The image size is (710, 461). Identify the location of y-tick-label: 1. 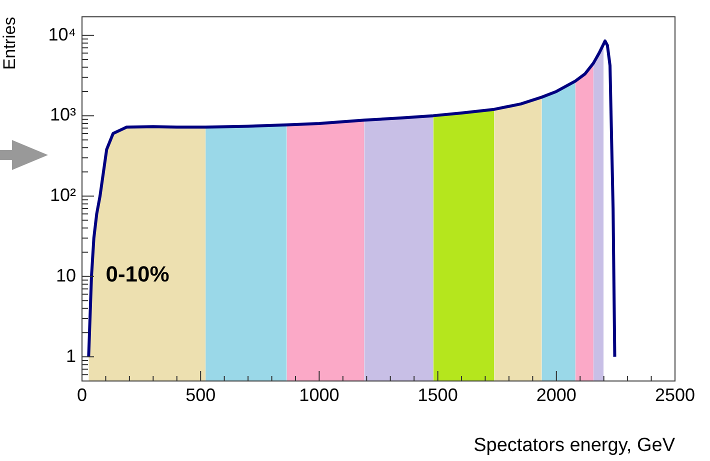
(71, 356).